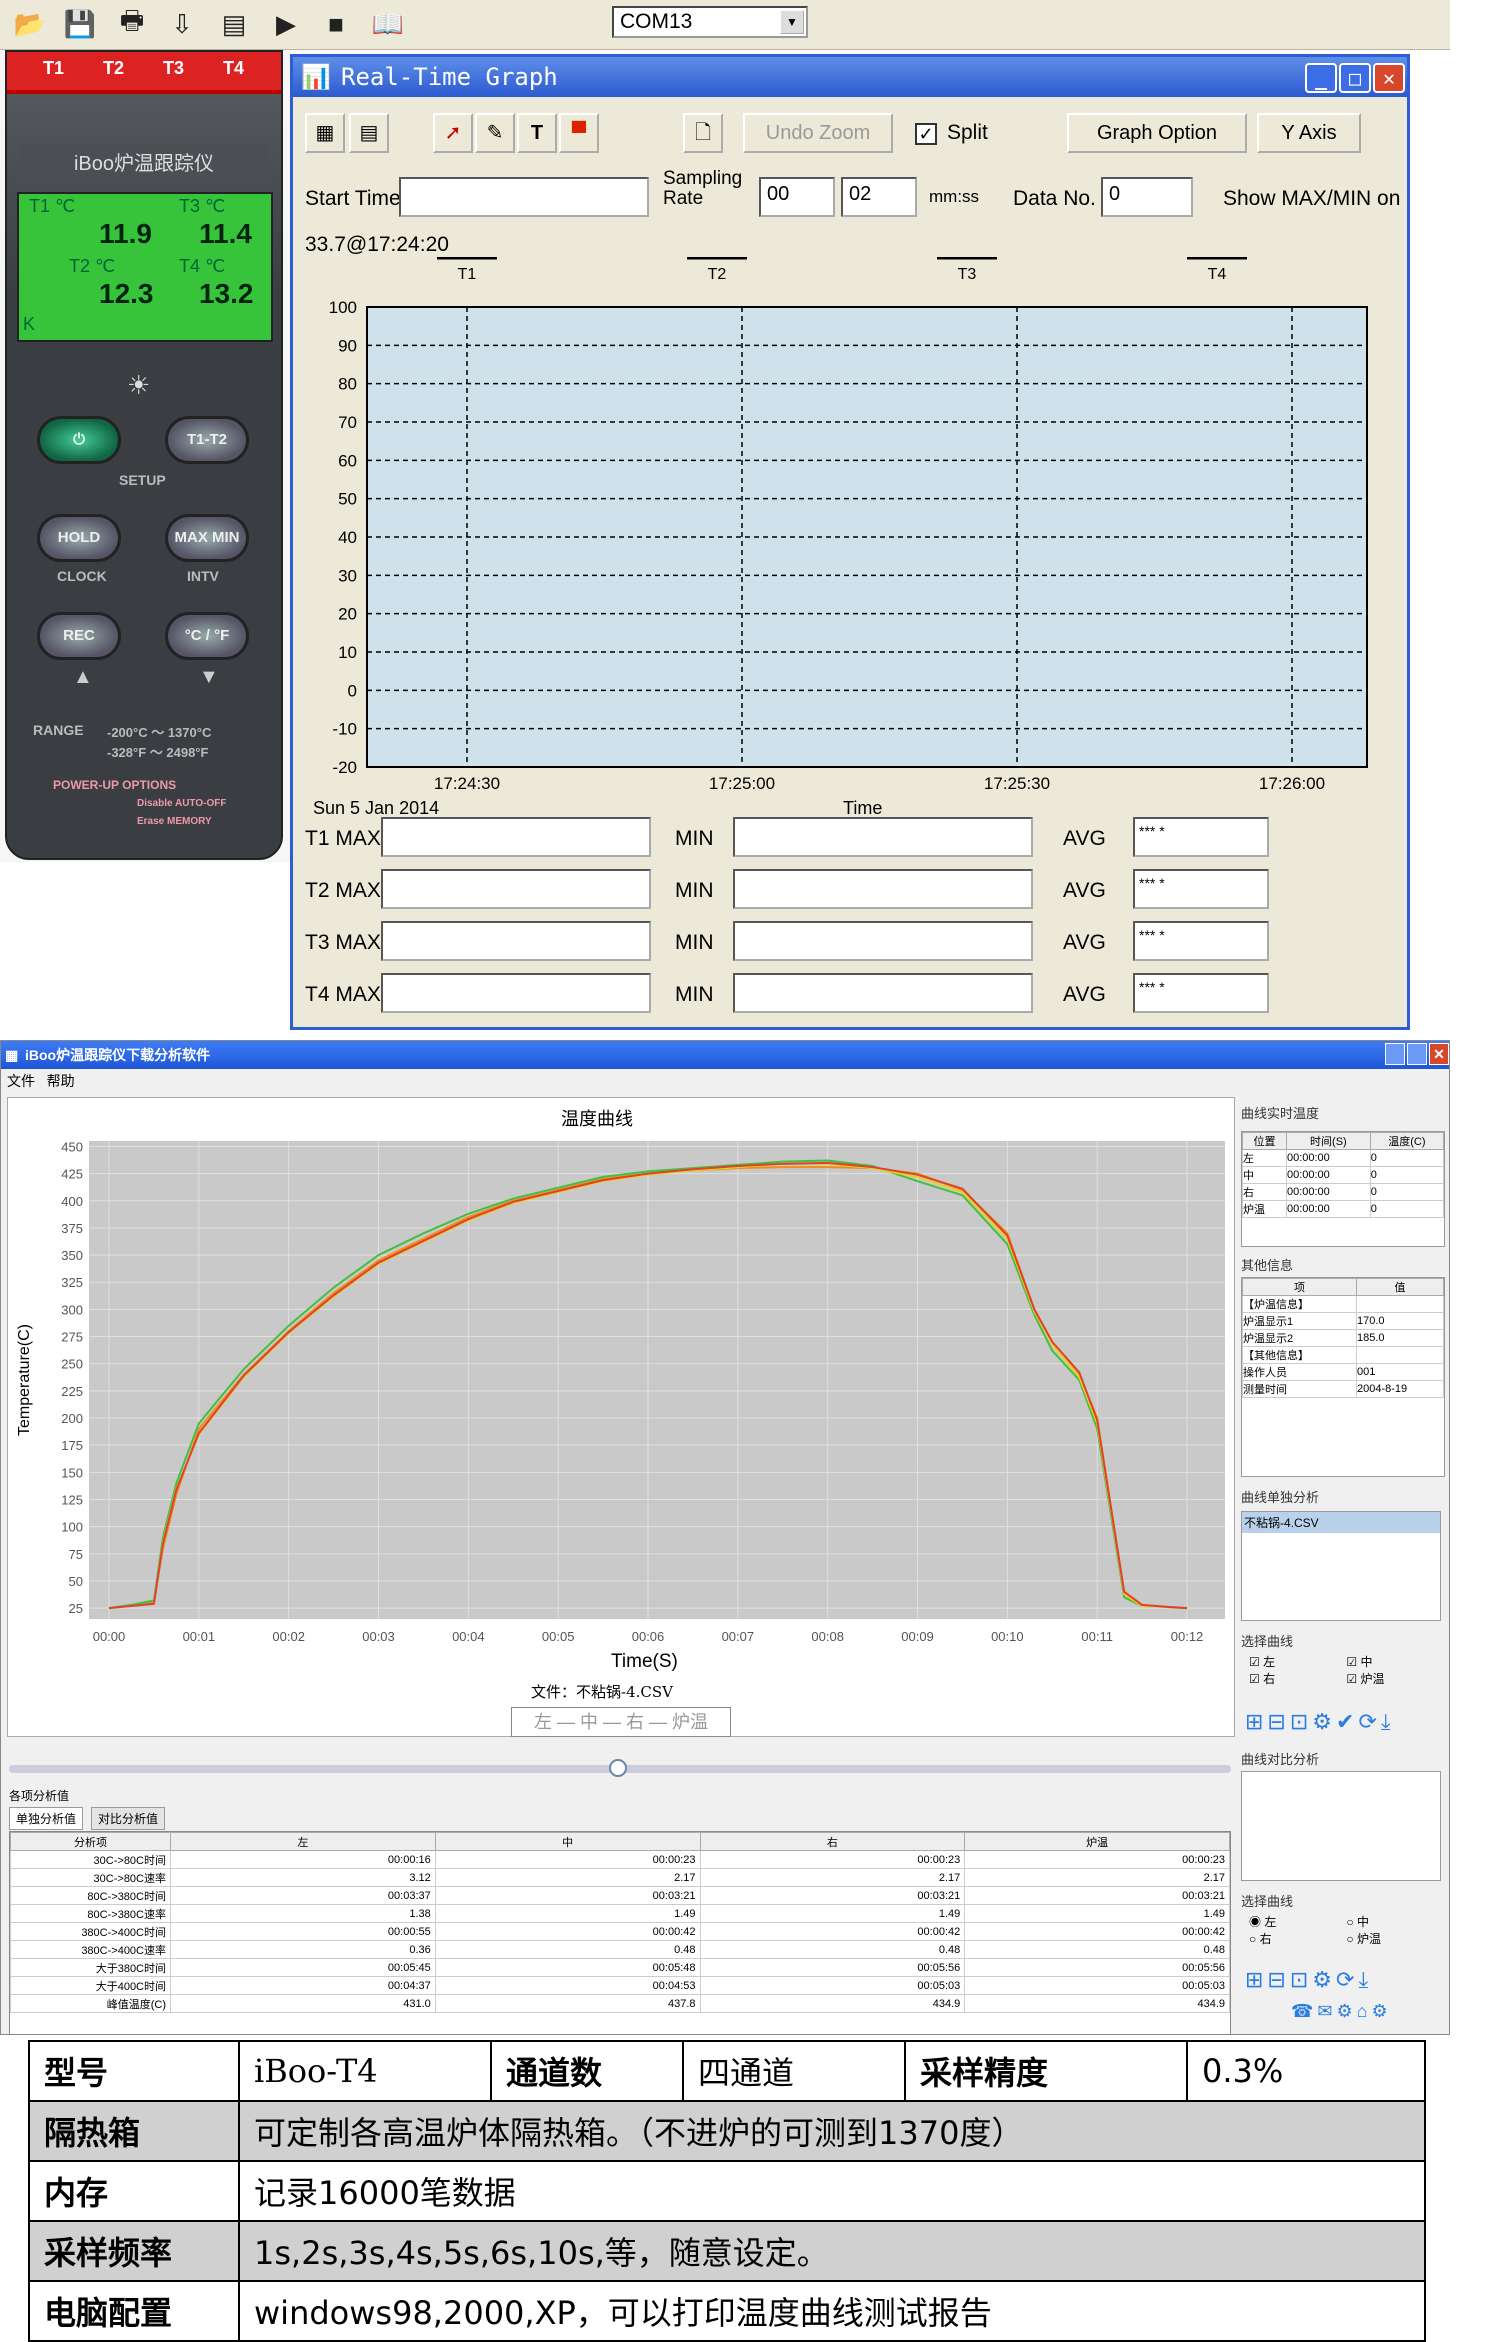 The image size is (1500, 2342). What do you see at coordinates (46, 1818) in the screenshot?
I see `tab-single: 单独分析值` at bounding box center [46, 1818].